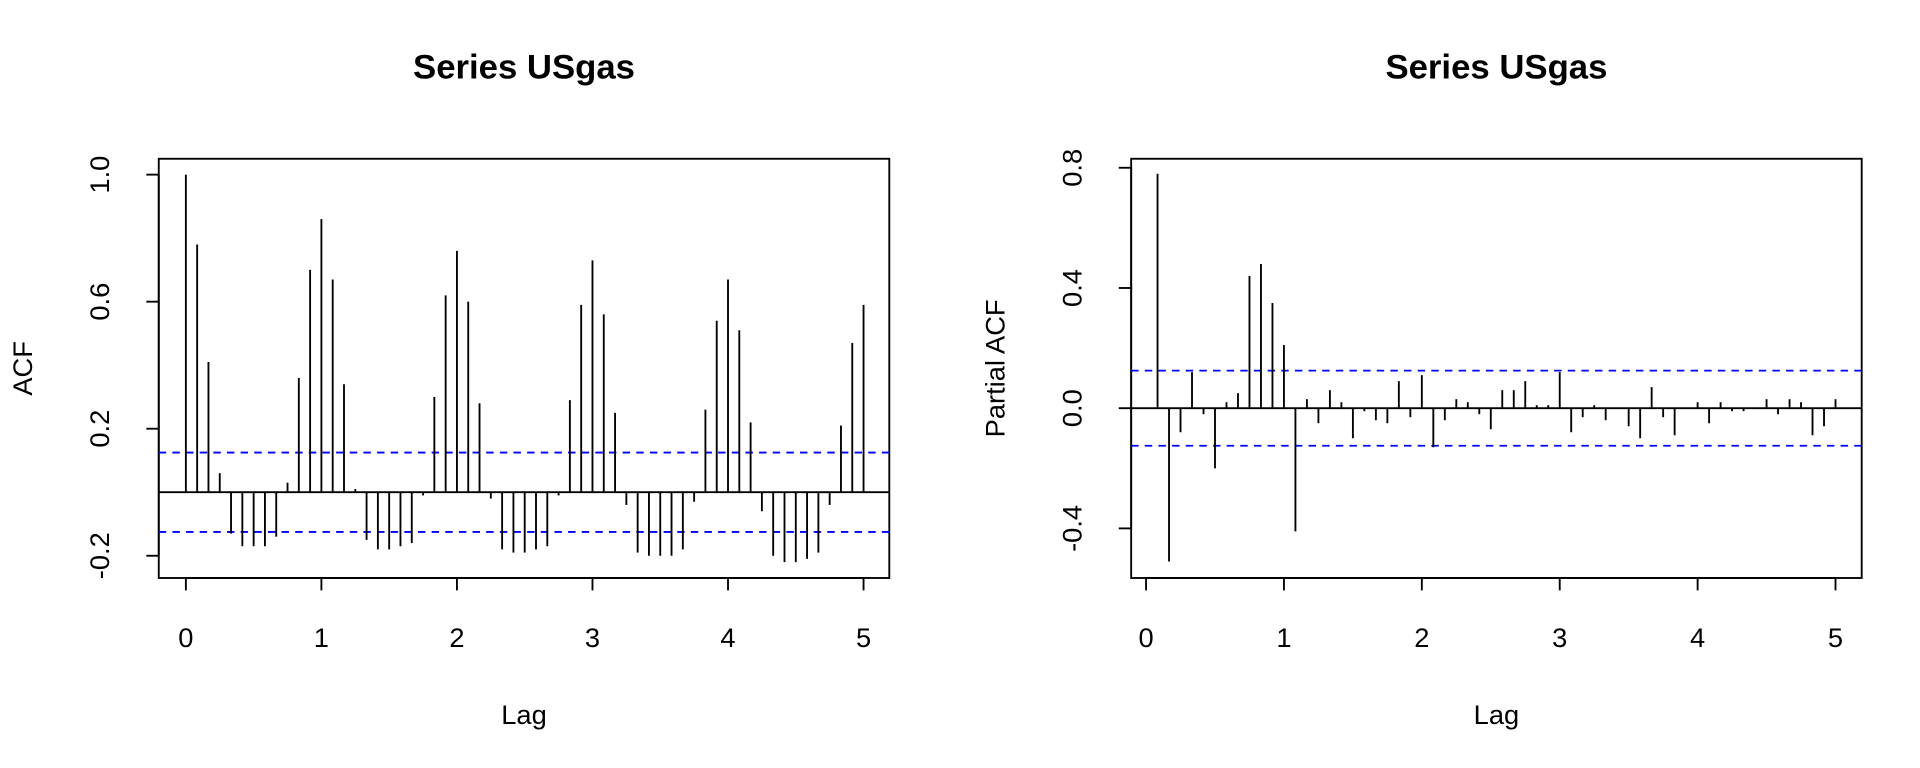  I want to click on y-axis-label: ACF, so click(22, 368).